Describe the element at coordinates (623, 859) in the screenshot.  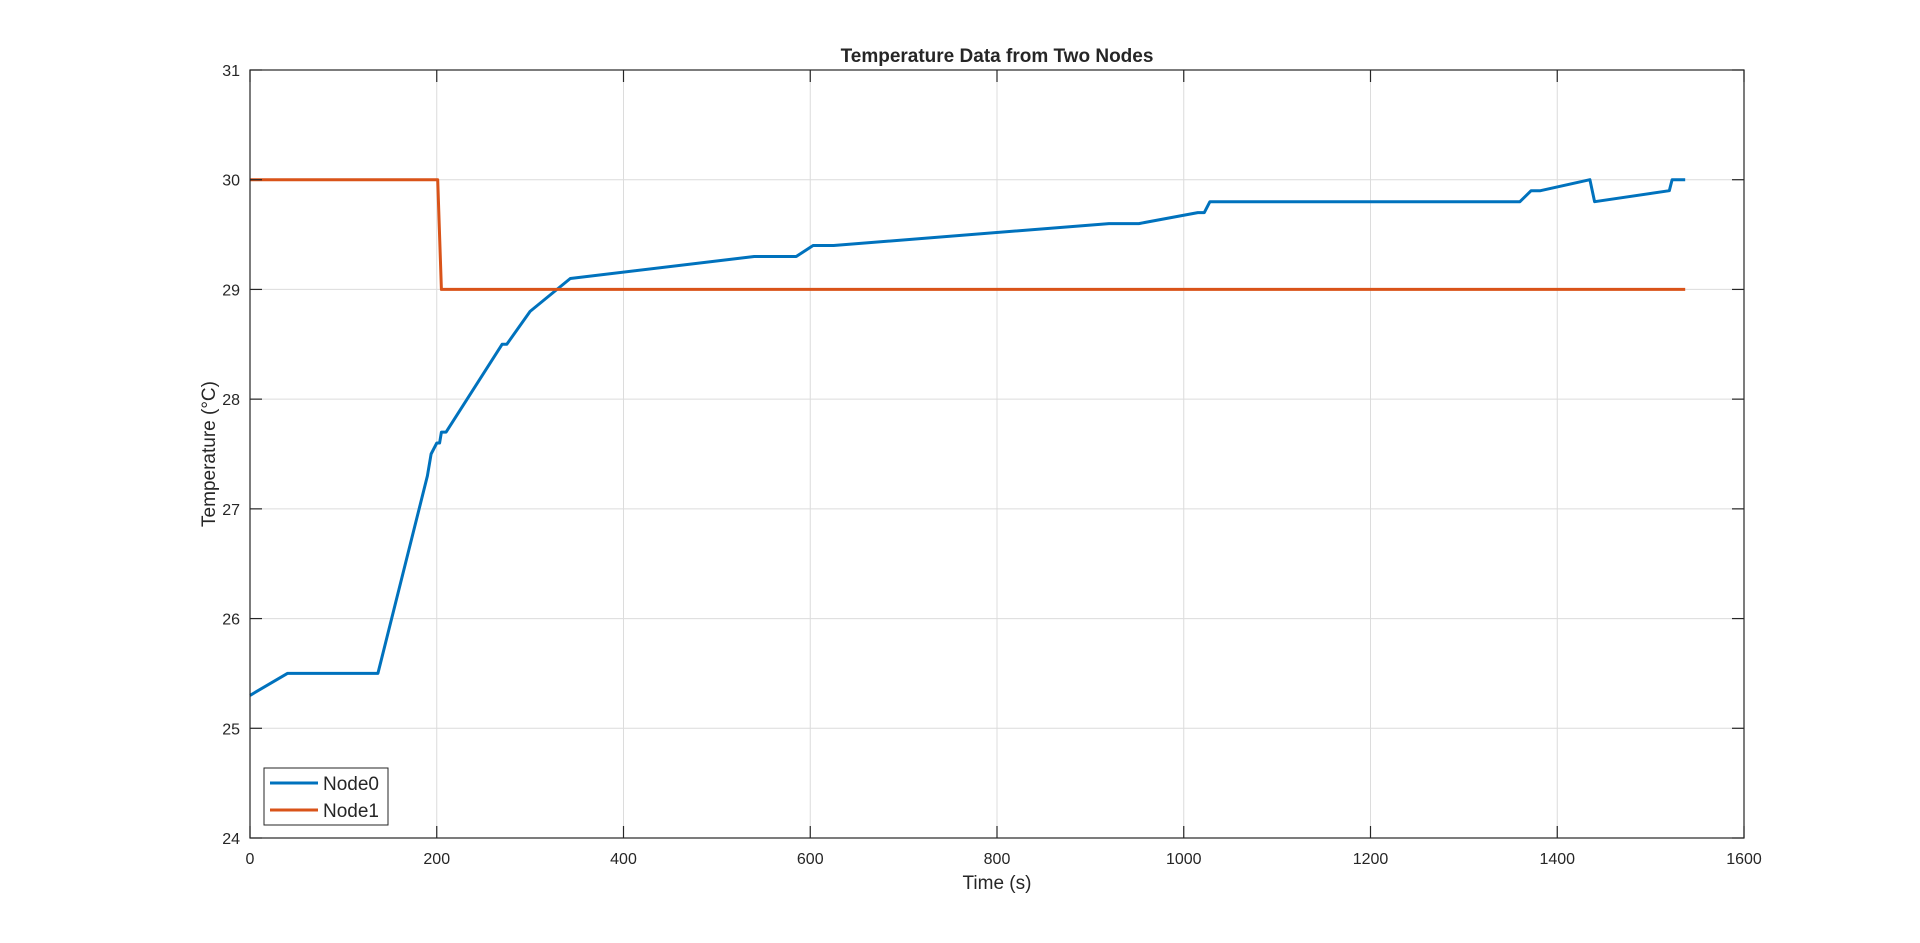
I see `x-tick-label: 400` at that location.